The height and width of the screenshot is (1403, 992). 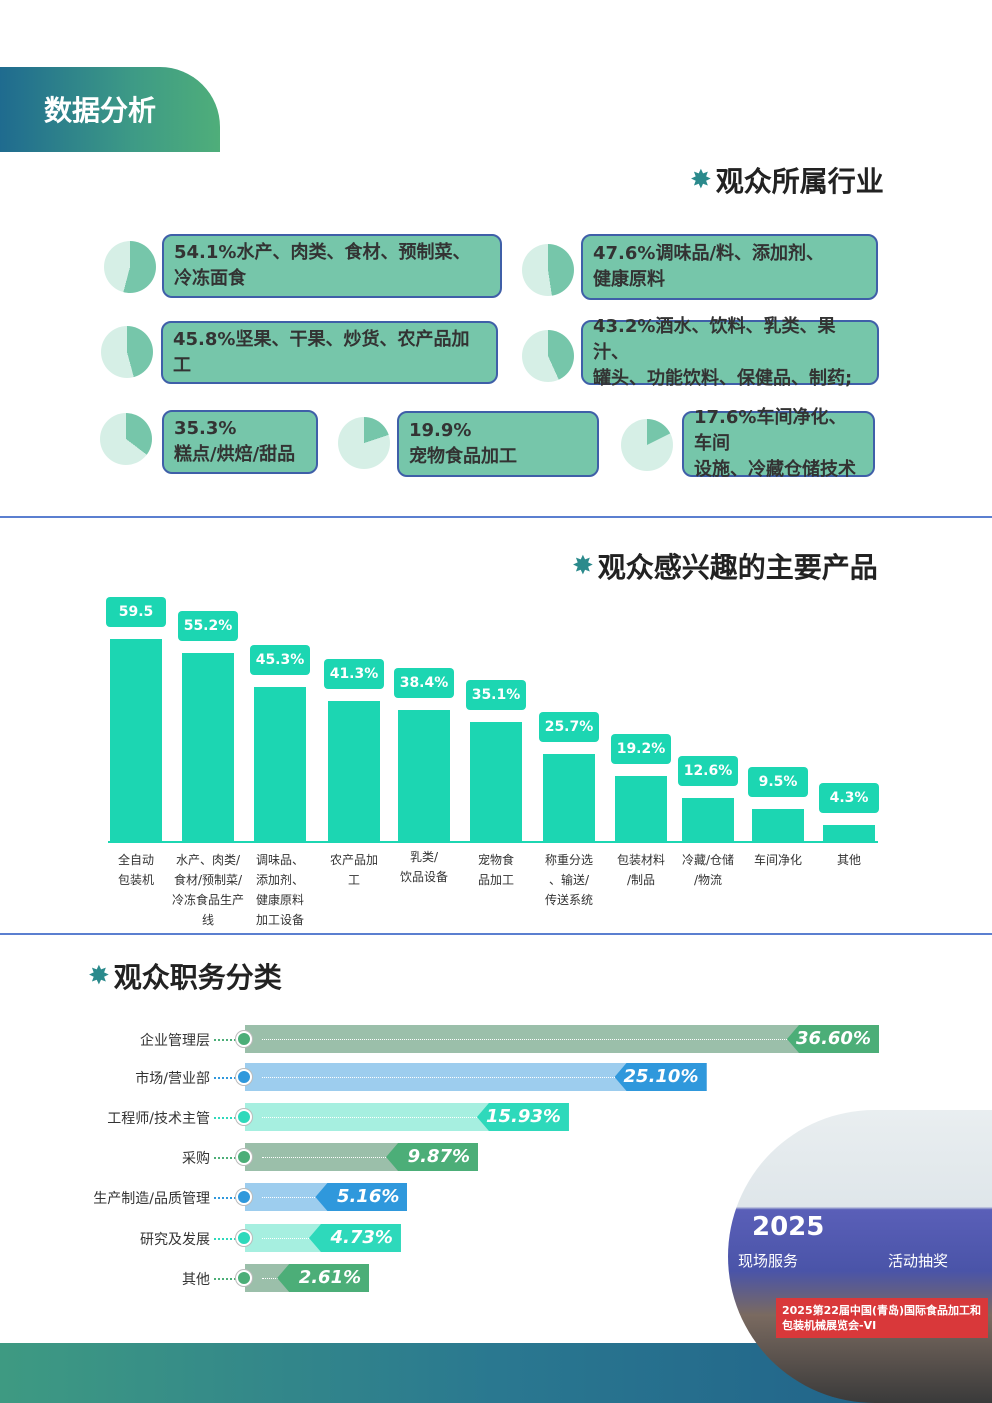 What do you see at coordinates (423, 877) in the screenshot?
I see `x-tick-label-line: 饮品设备` at bounding box center [423, 877].